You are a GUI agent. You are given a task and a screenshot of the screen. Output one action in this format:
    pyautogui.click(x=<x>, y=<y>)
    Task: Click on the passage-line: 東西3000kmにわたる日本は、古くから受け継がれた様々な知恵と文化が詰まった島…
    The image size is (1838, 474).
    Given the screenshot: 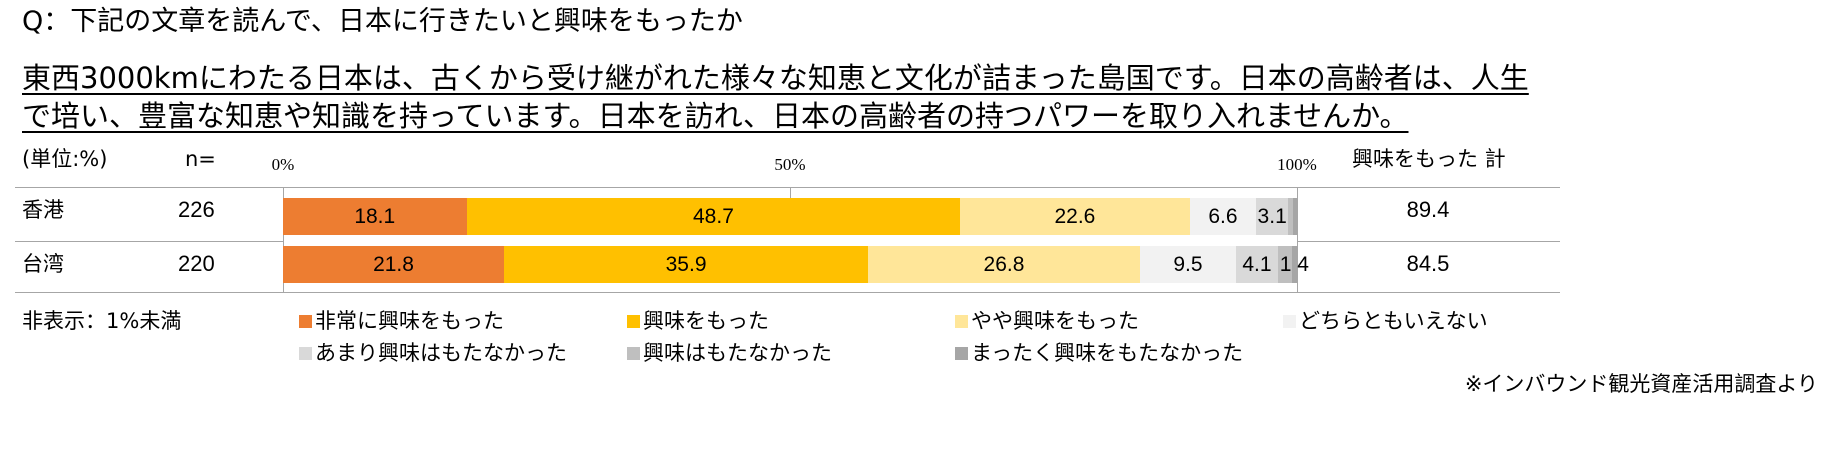 What is the action you would take?
    pyautogui.click(x=775, y=78)
    